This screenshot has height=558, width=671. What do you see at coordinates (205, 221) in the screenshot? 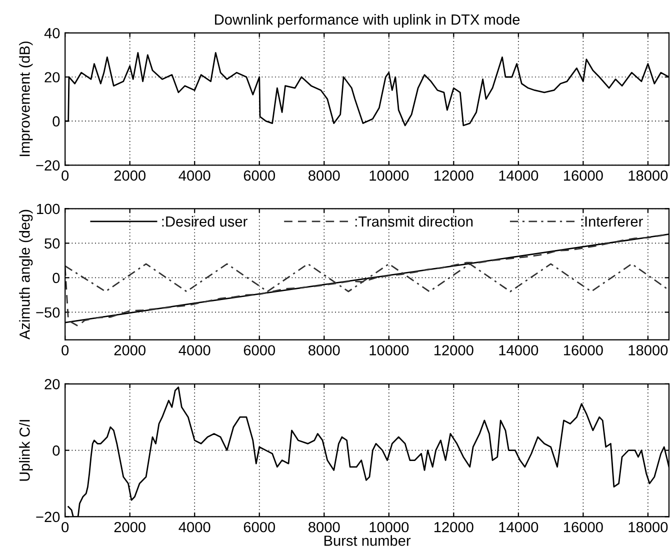
I see `legend-label: :Desired user` at bounding box center [205, 221].